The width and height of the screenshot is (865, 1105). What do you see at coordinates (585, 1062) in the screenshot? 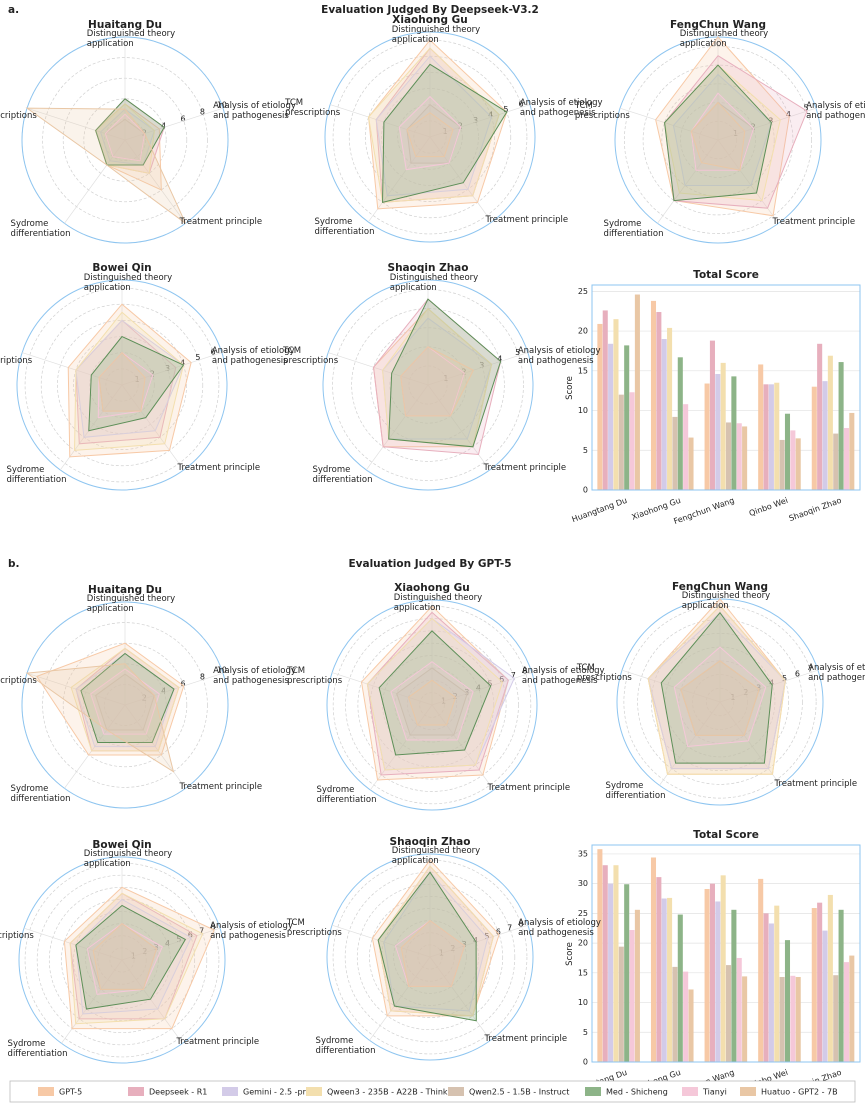
I see `y-tick-label: 0` at bounding box center [585, 1062].